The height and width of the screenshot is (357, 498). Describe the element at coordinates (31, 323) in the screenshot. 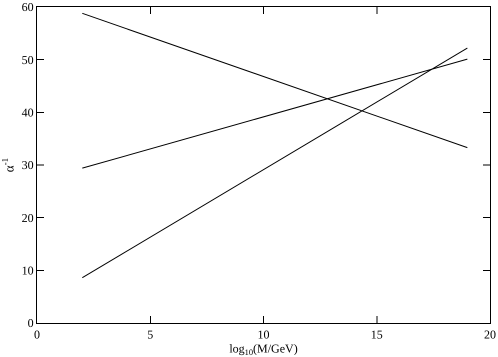

I see `y-tick-label: 0` at that location.